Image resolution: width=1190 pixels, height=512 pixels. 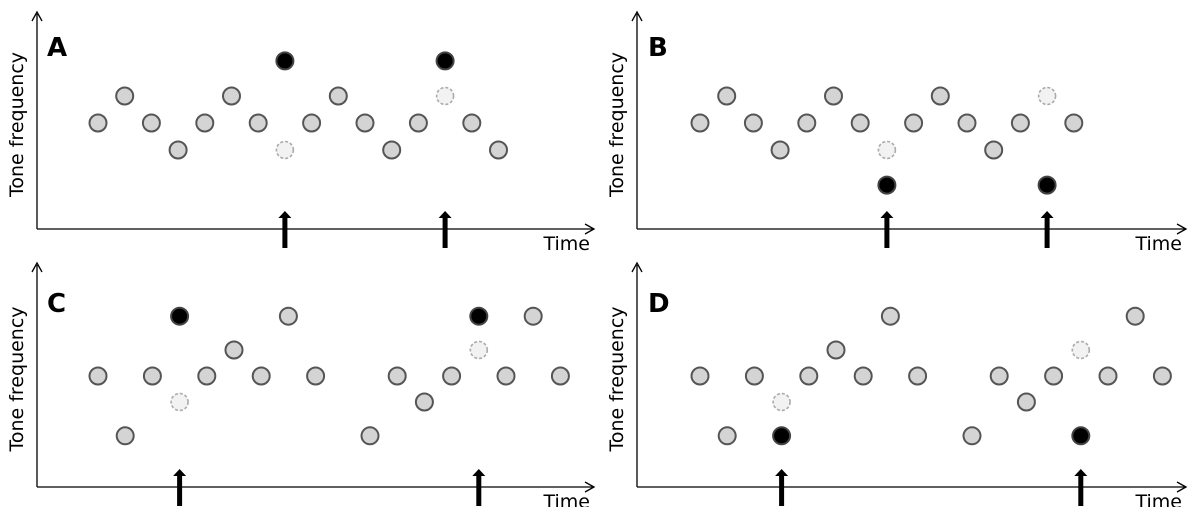 I want to click on panel-letter: A, so click(x=57, y=48).